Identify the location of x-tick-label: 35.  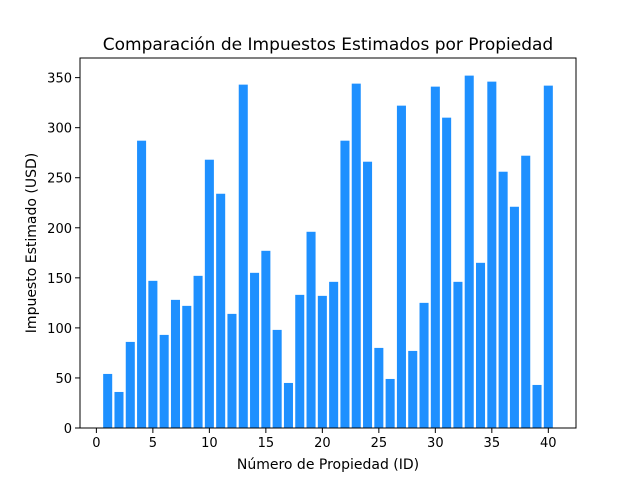
(492, 443).